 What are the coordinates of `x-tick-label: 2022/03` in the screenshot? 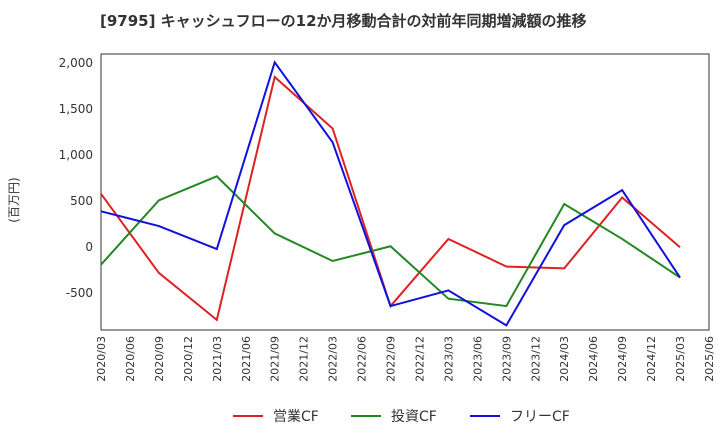 It's located at (333, 359).